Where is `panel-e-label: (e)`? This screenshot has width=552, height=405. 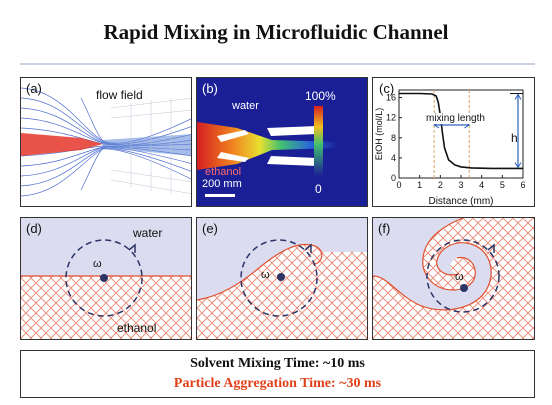 panel-e-label: (e) is located at coordinates (210, 228).